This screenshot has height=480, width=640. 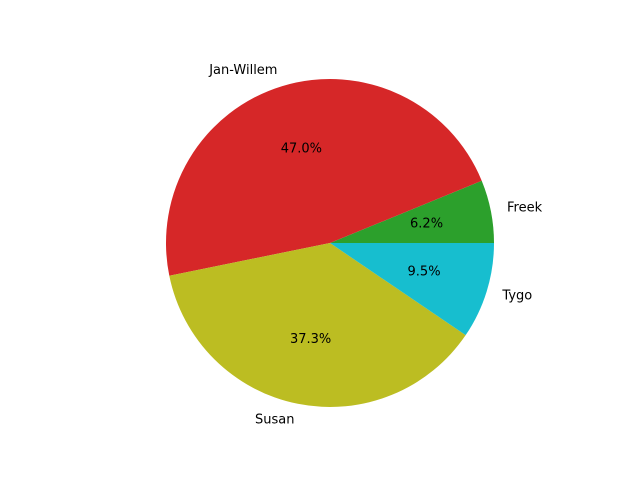 I want to click on slice-label-freek: Freek, so click(x=525, y=208).